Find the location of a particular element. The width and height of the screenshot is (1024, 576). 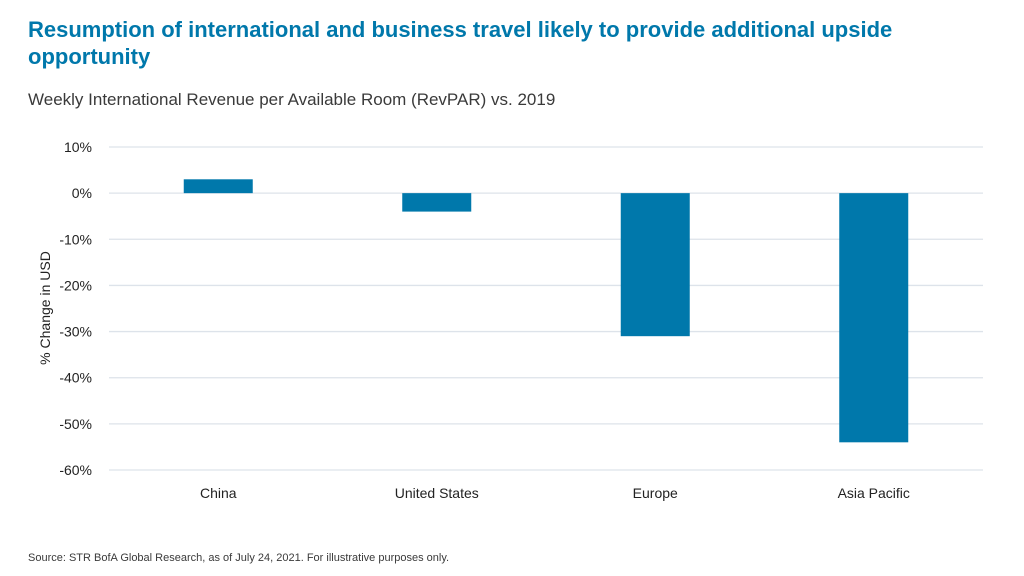

y-tick-label: -50% is located at coordinates (75, 424).